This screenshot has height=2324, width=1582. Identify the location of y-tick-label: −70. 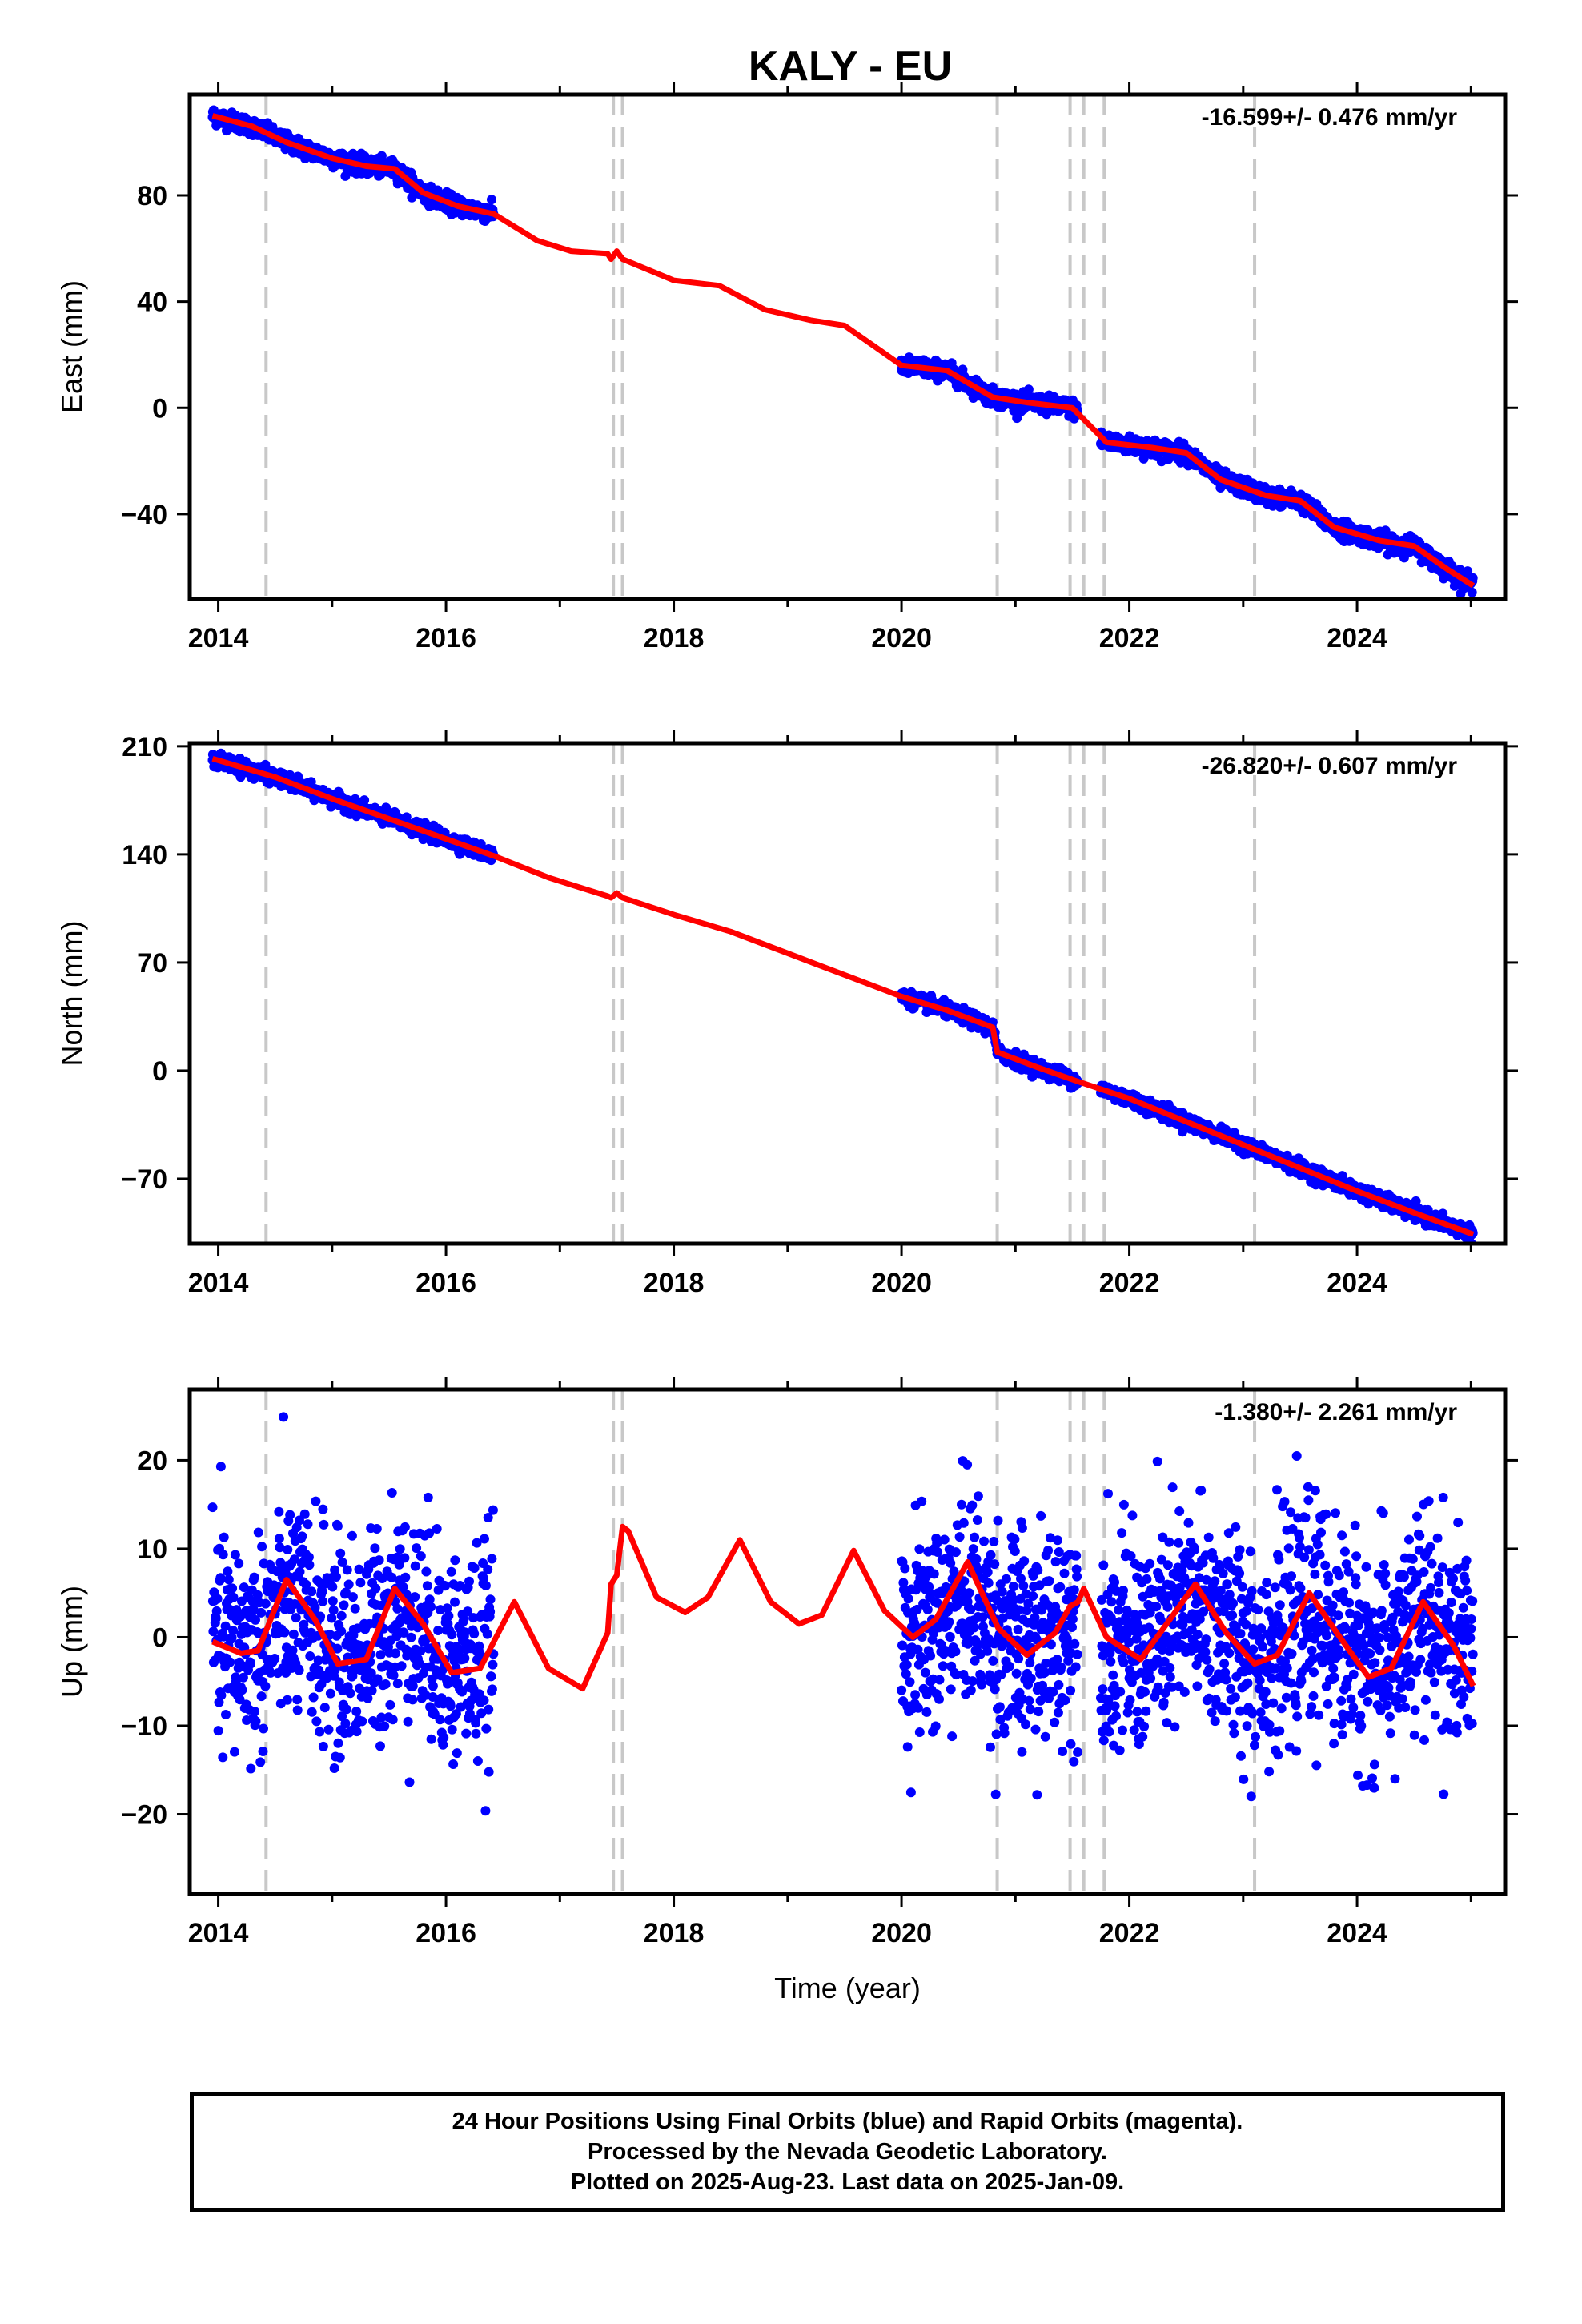
(144, 1179).